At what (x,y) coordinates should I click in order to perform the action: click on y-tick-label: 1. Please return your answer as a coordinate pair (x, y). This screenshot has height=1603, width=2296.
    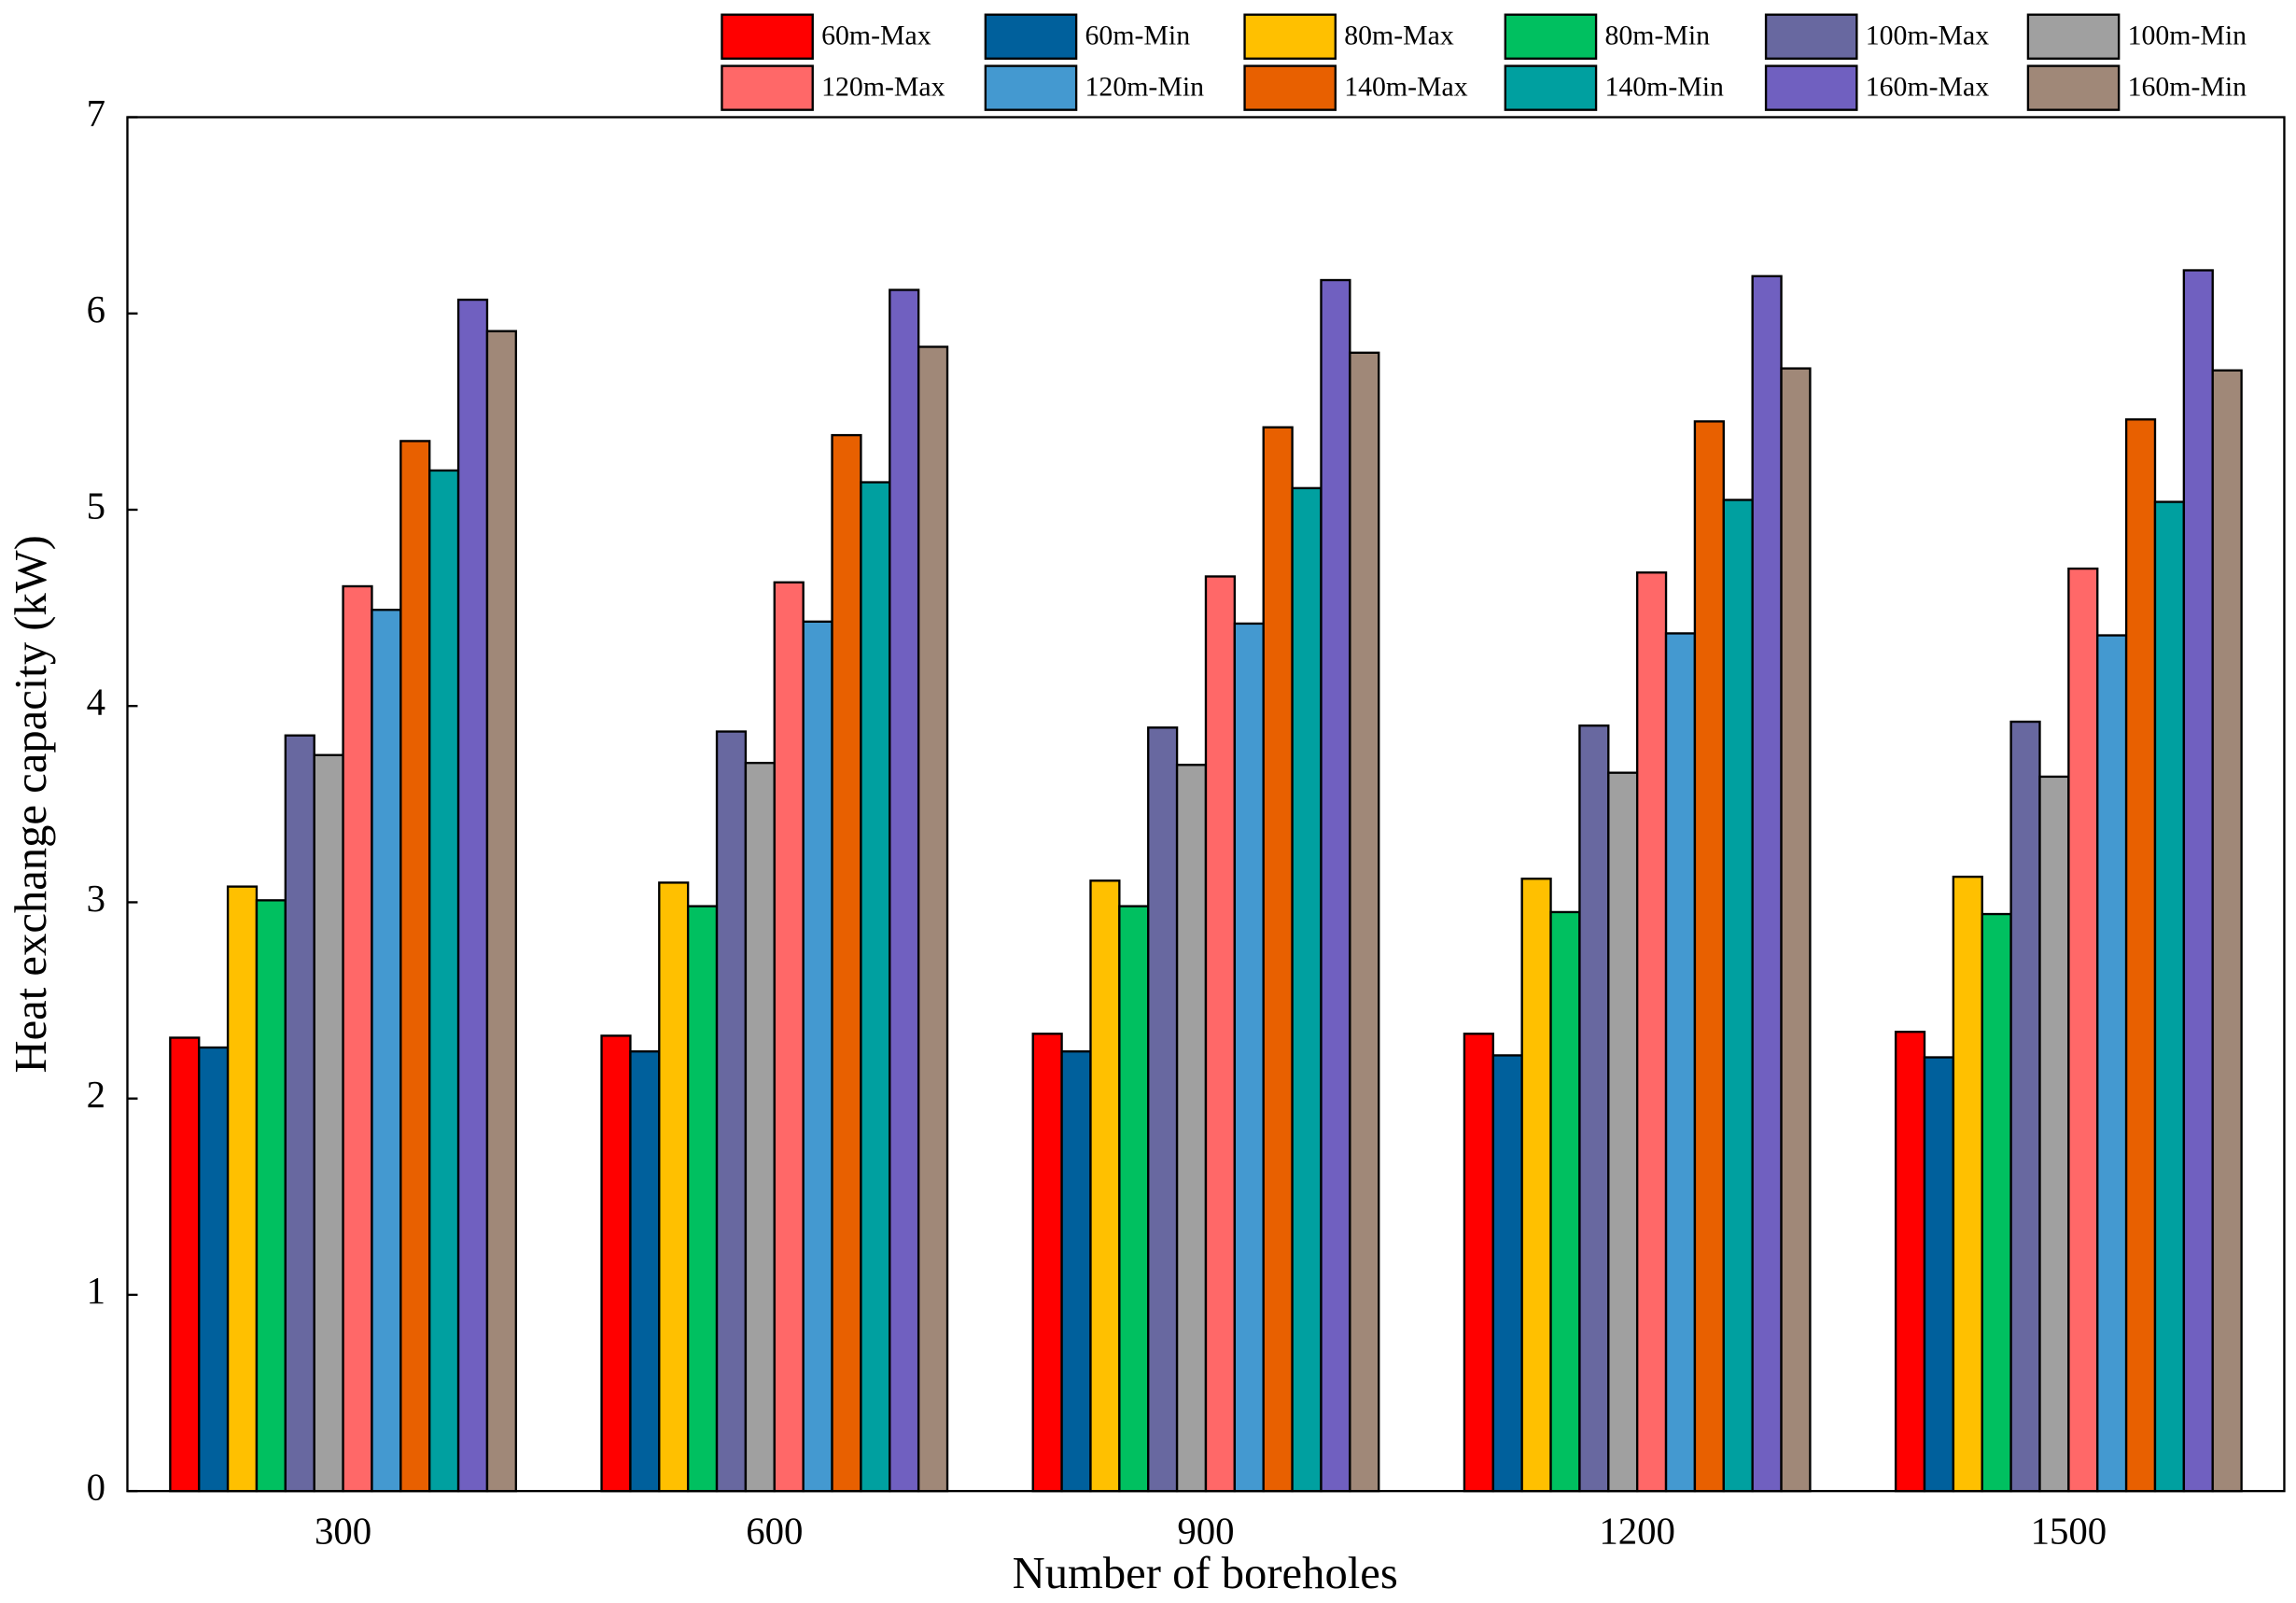
    Looking at the image, I should click on (96, 1291).